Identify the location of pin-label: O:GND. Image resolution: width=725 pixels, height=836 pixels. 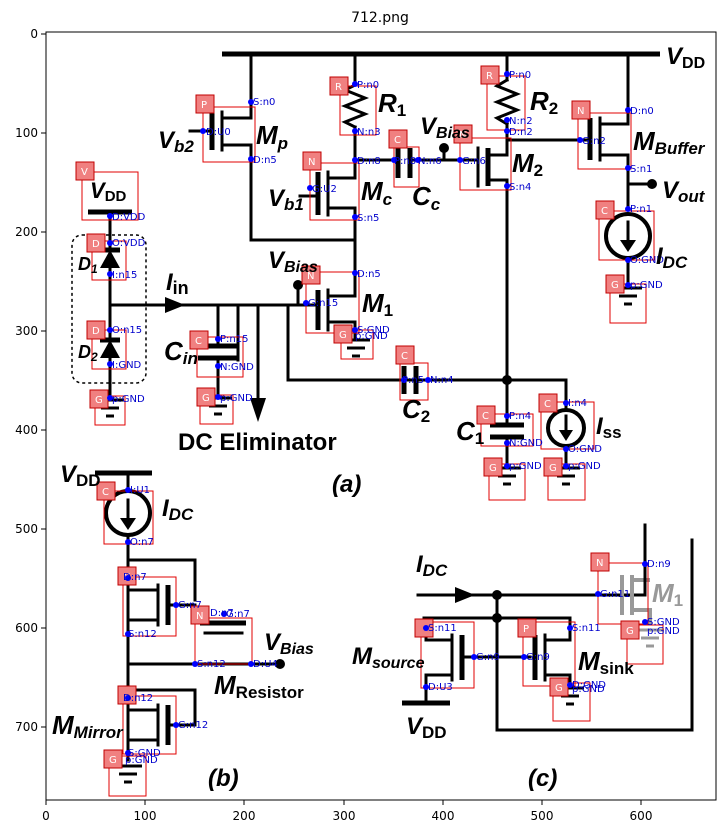
(647, 260).